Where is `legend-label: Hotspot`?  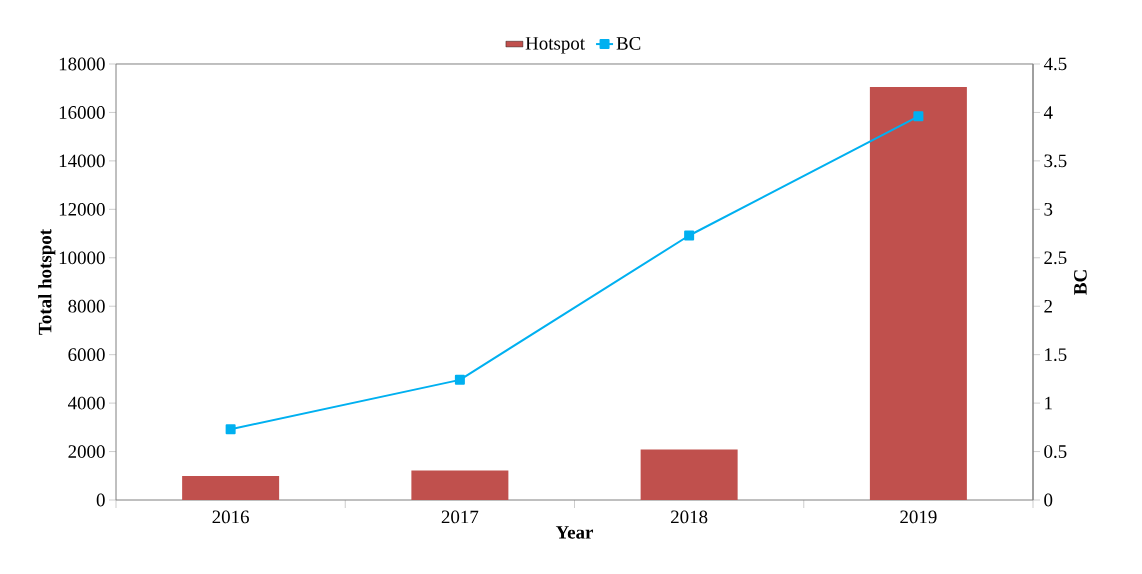 legend-label: Hotspot is located at coordinates (555, 45).